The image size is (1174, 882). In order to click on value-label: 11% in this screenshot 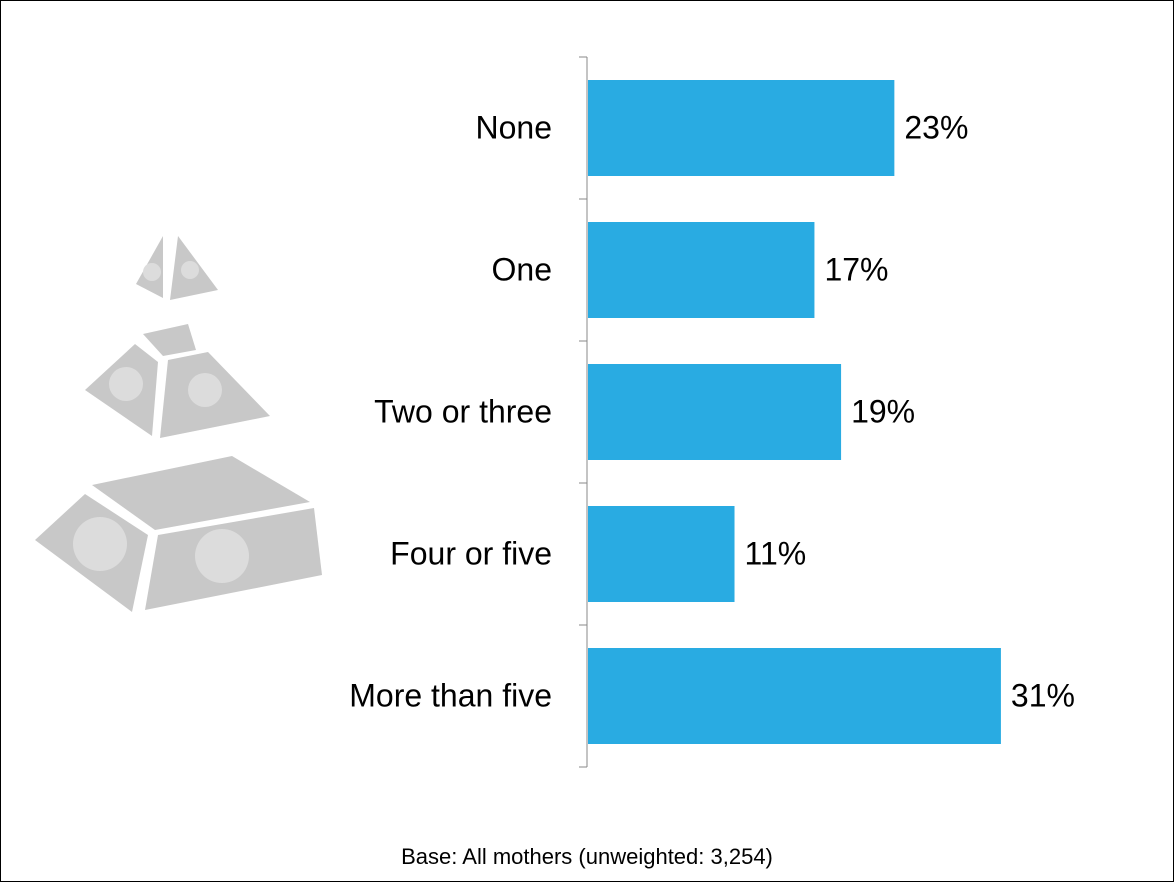, I will do `click(776, 553)`.